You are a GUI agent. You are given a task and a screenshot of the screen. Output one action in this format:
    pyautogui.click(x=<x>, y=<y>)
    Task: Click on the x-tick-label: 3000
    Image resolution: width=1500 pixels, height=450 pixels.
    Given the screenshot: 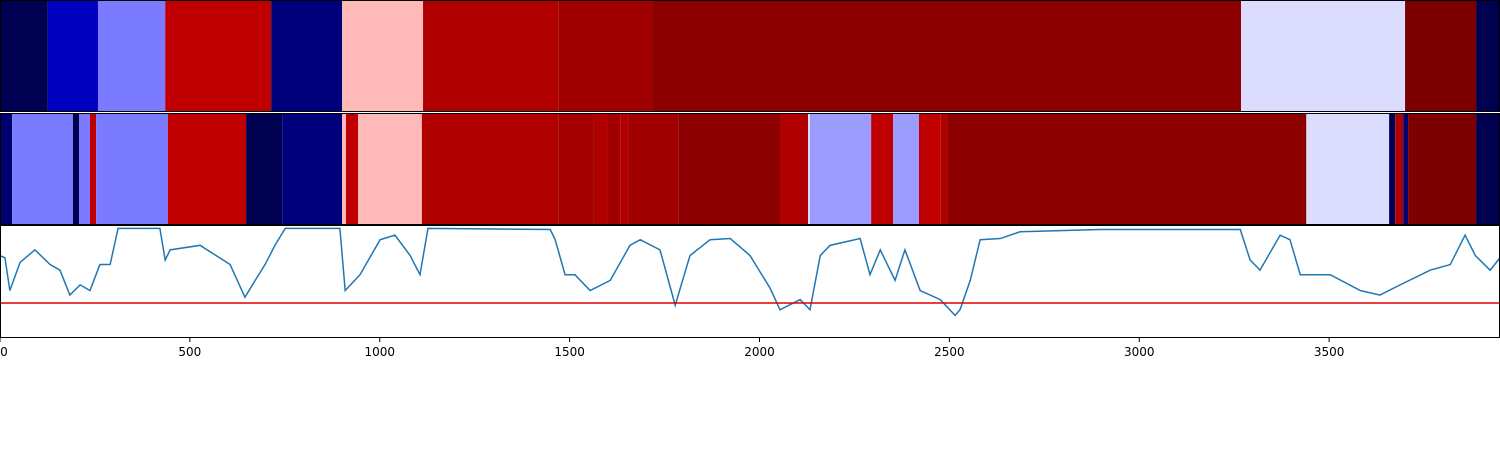 What is the action you would take?
    pyautogui.click(x=1139, y=352)
    